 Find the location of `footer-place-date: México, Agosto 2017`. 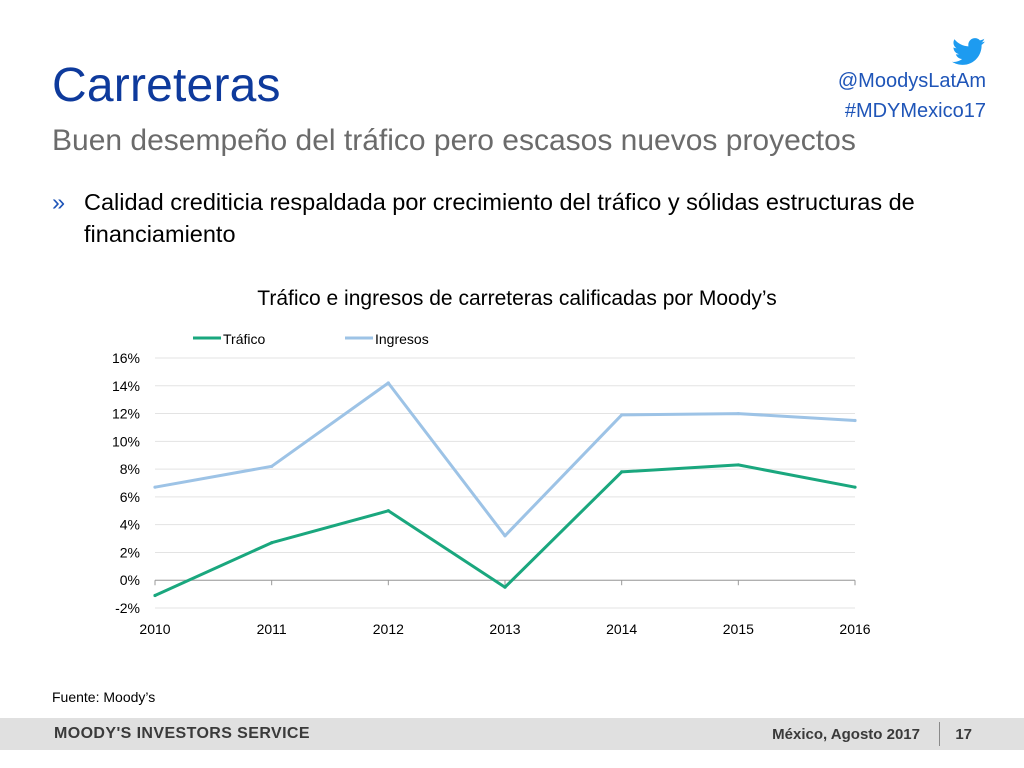

footer-place-date: México, Agosto 2017 is located at coordinates (846, 734).